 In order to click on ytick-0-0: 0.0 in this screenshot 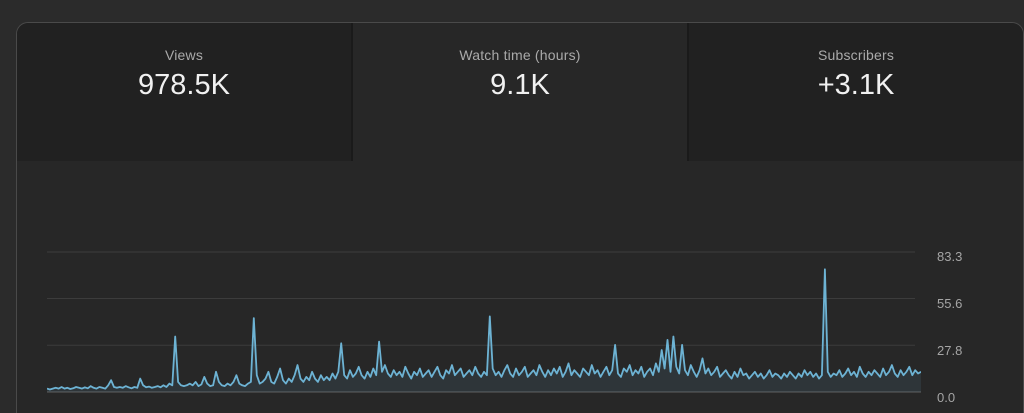, I will do `click(946, 397)`.